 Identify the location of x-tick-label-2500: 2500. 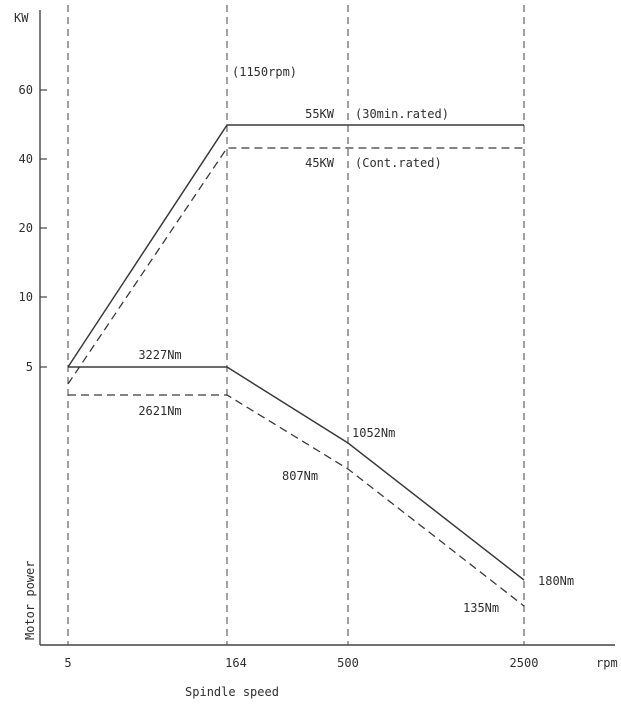
(524, 663).